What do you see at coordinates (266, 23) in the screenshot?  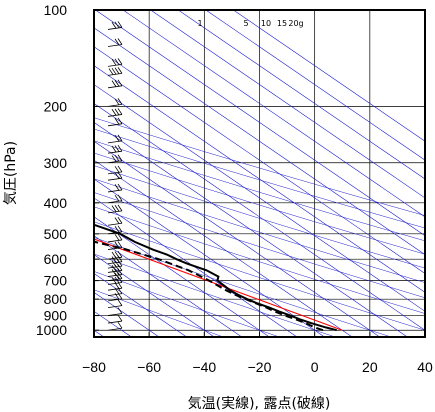 I see `mixing-ratio-label: 10` at bounding box center [266, 23].